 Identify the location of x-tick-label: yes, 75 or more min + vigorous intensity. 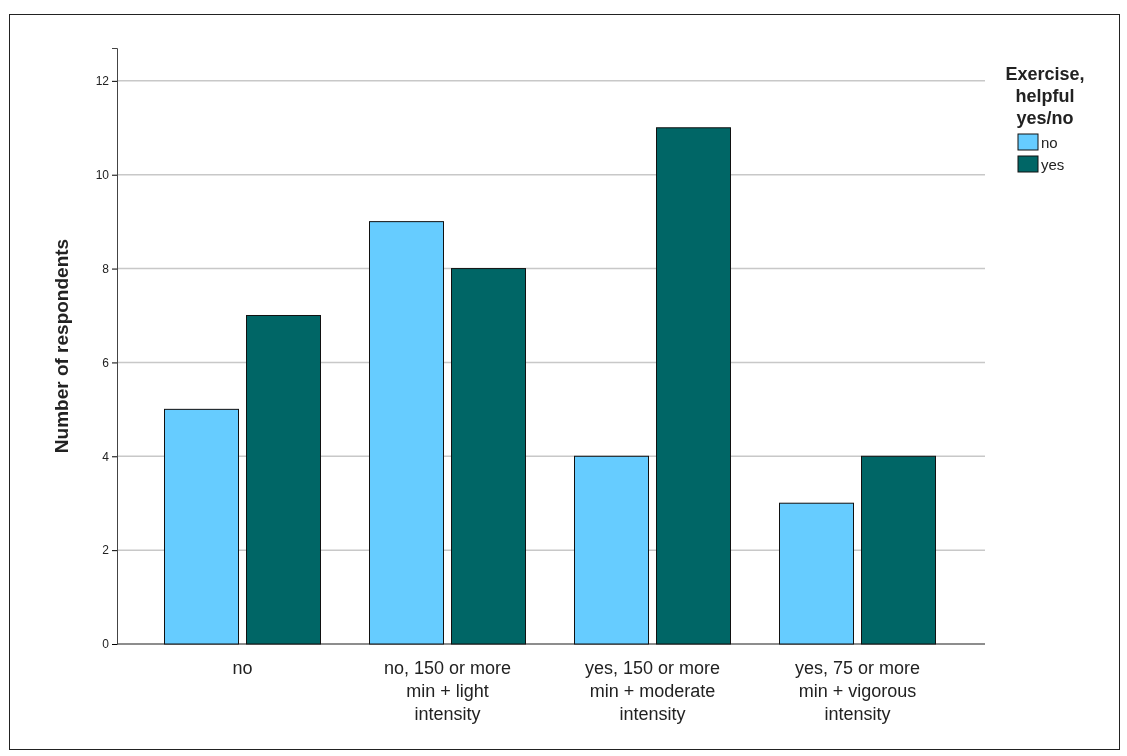
(857, 691).